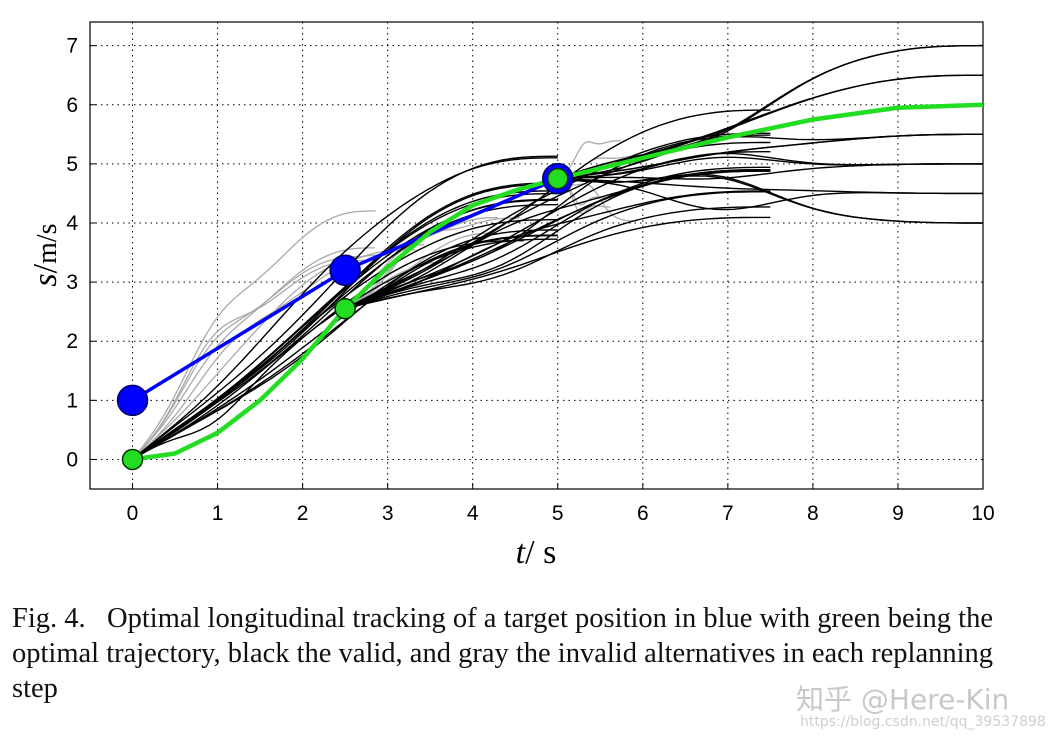 The height and width of the screenshot is (741, 1058). I want to click on y-tick-label: 6, so click(72, 105).